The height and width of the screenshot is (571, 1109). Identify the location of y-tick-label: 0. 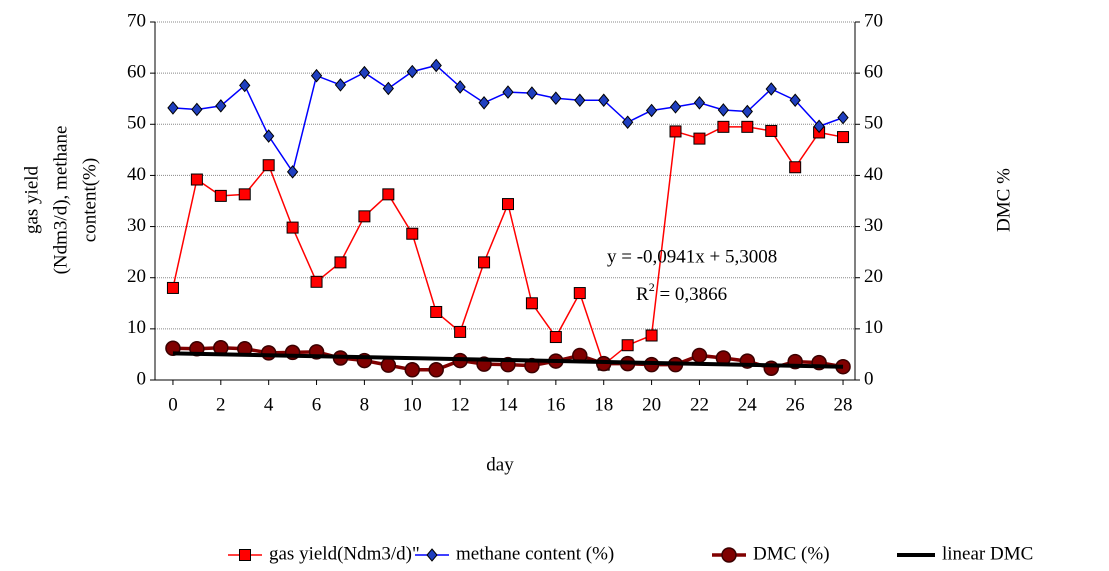
(142, 378).